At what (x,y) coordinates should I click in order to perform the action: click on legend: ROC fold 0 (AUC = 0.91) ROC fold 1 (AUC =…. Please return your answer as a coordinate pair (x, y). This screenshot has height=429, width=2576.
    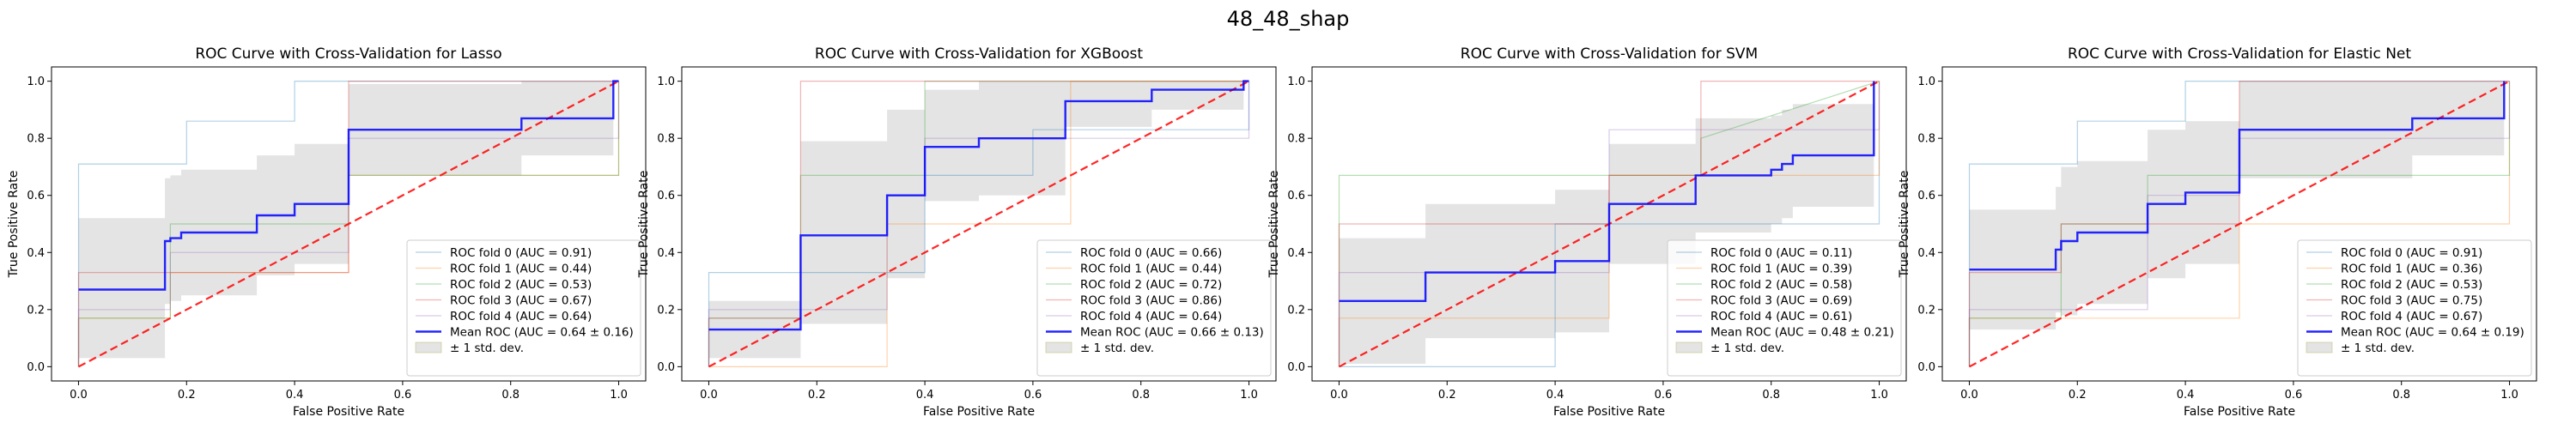
    Looking at the image, I should click on (523, 308).